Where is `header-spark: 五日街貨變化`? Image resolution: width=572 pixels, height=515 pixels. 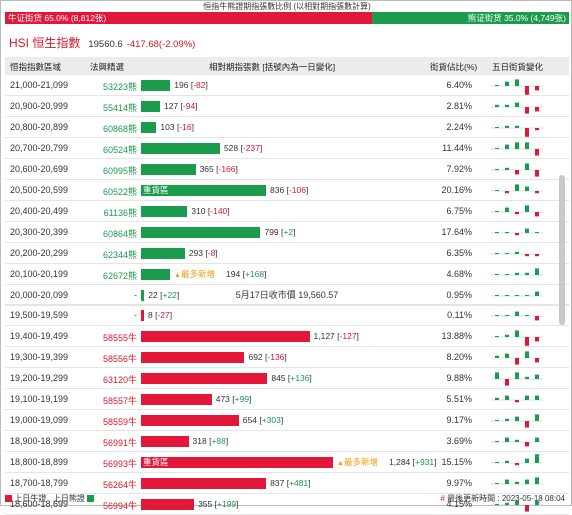 header-spark: 五日街貨變化 is located at coordinates (518, 67).